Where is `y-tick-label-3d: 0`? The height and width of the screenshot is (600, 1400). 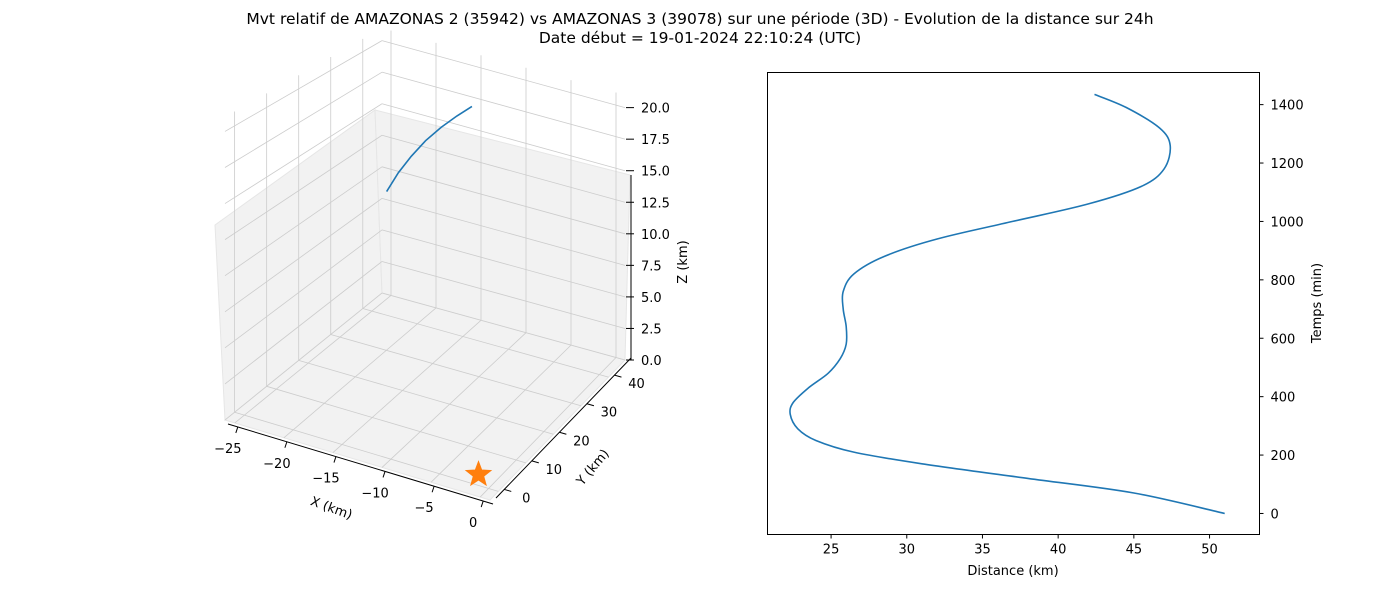 y-tick-label-3d: 0 is located at coordinates (526, 498).